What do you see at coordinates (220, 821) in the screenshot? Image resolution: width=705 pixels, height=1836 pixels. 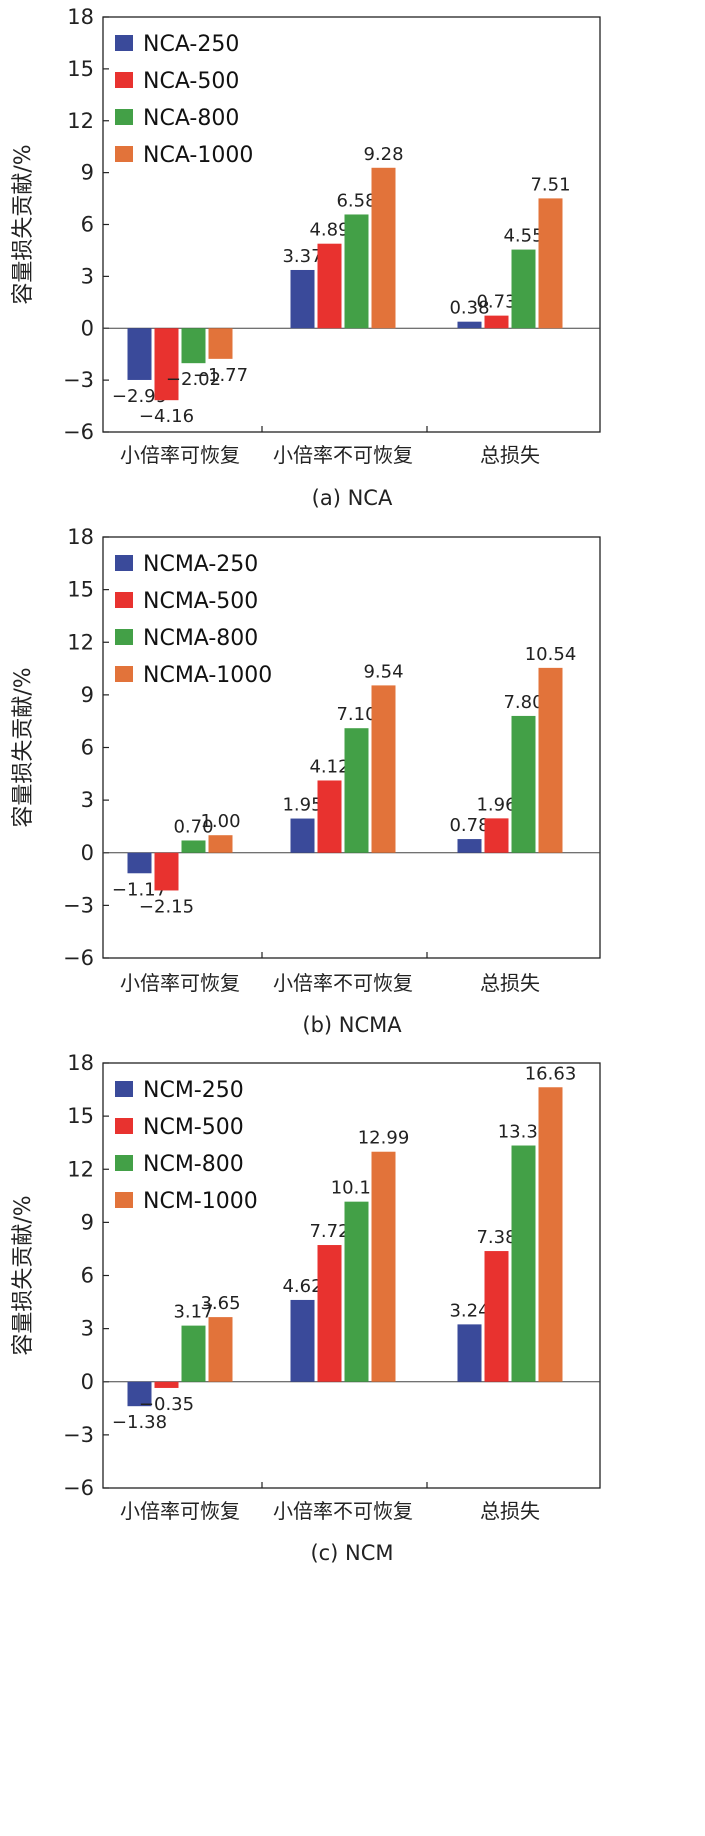 I see `bar-value-label: 1.00` at bounding box center [220, 821].